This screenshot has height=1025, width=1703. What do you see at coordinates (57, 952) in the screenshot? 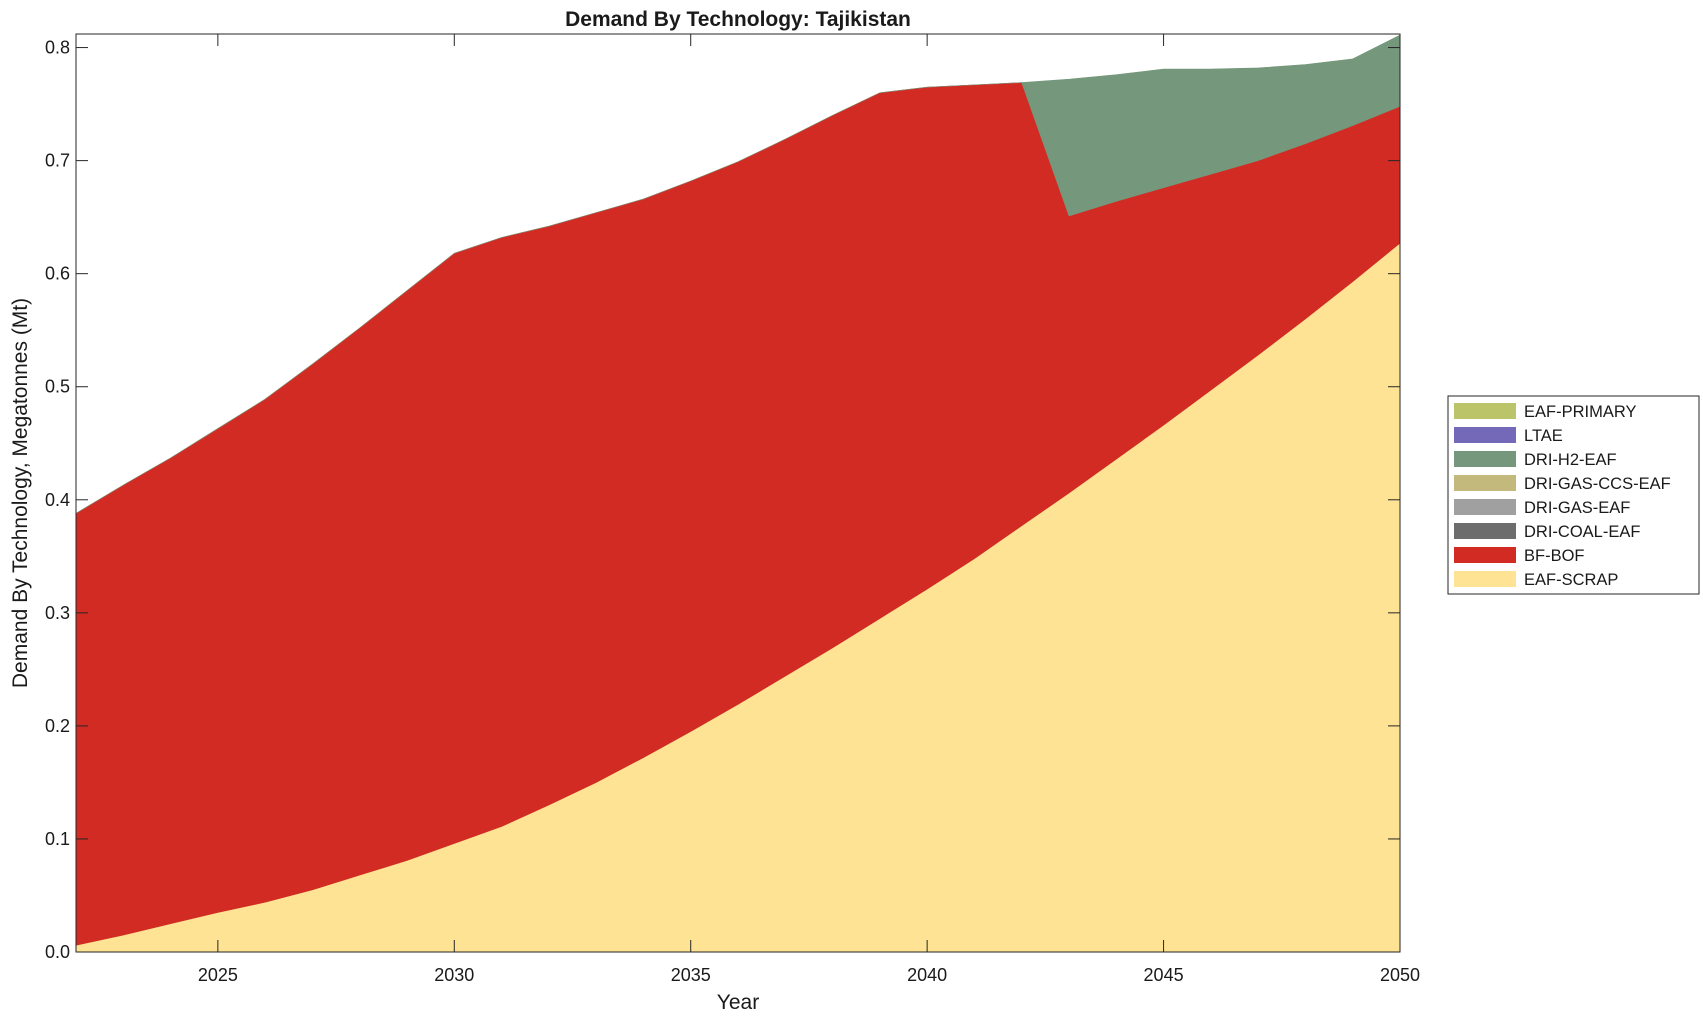
I see `y-tick-label: 0.0` at bounding box center [57, 952].